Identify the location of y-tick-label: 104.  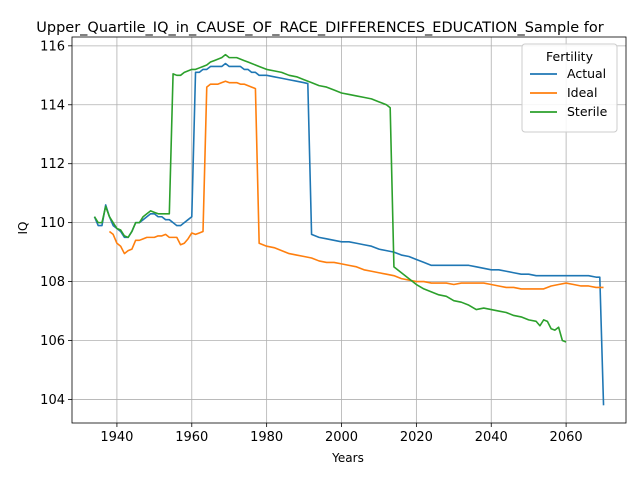
(52, 400).